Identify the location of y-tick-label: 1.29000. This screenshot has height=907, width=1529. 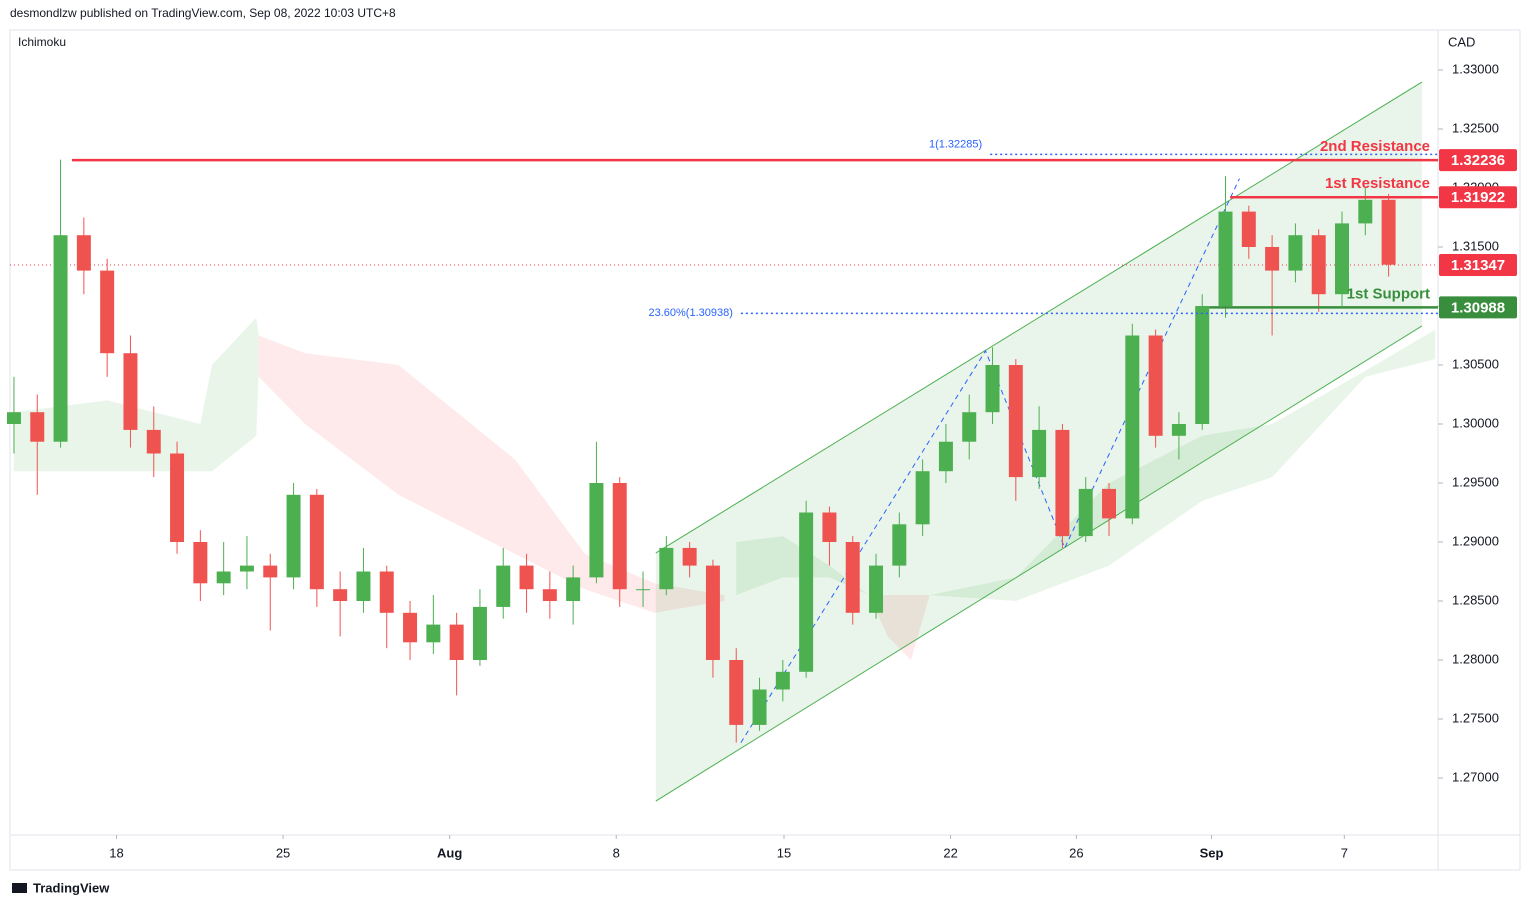
(1475, 540).